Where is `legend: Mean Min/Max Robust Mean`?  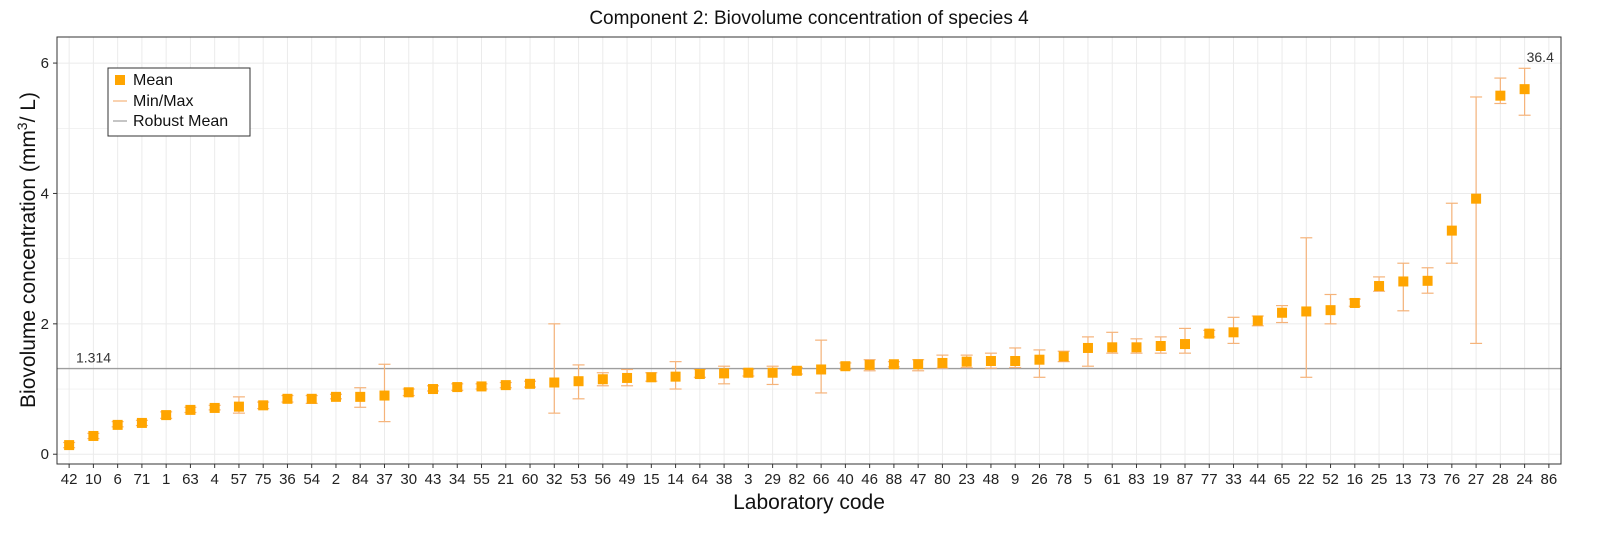 legend: Mean Min/Max Robust Mean is located at coordinates (179, 102).